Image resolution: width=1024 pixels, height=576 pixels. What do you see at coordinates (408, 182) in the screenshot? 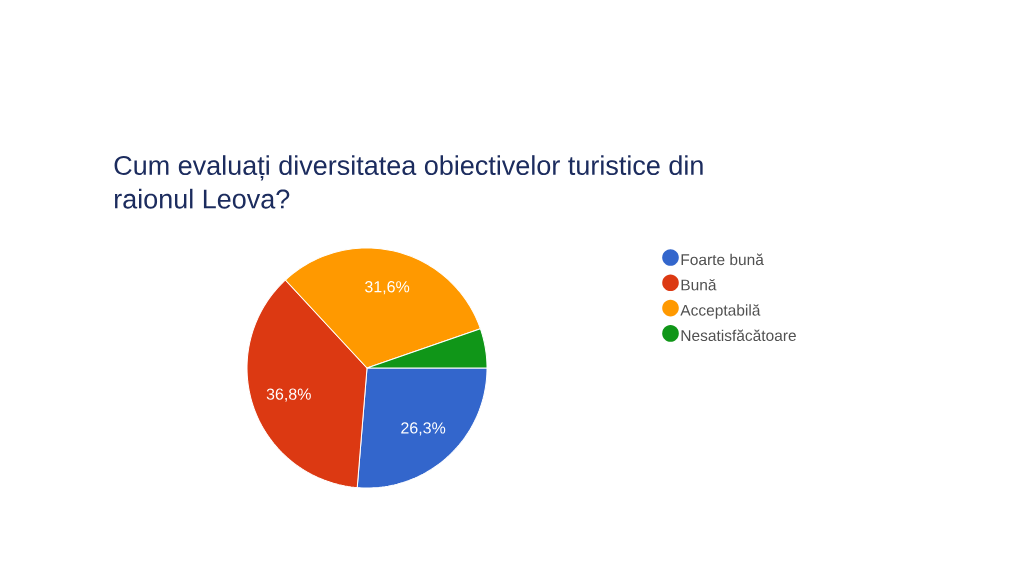
I see `chart-title: Cum evaluați diversitatea obiectivelor turistice din raionul Leova?` at bounding box center [408, 182].